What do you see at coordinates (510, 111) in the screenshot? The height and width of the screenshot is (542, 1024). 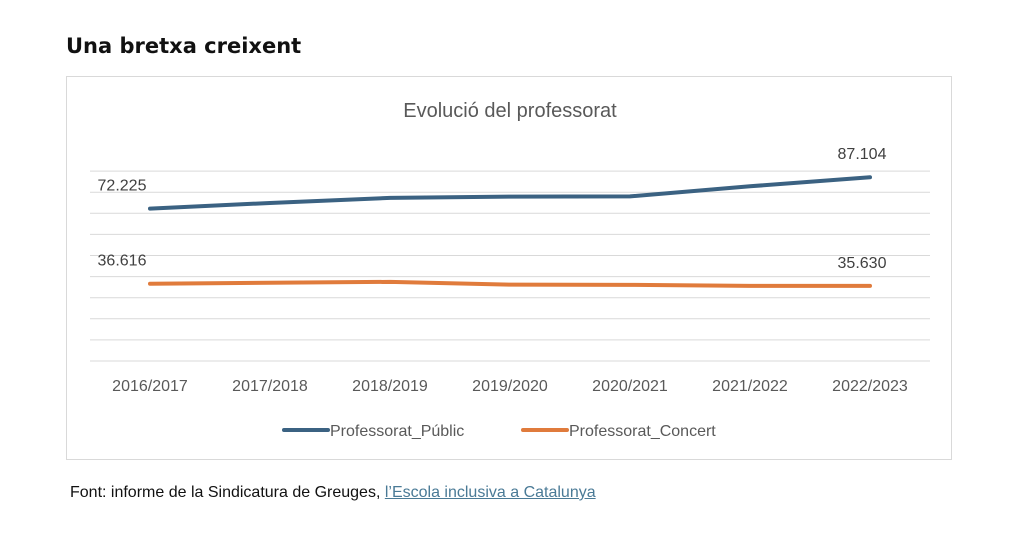 I see `chart-title: Evolució del professorat` at bounding box center [510, 111].